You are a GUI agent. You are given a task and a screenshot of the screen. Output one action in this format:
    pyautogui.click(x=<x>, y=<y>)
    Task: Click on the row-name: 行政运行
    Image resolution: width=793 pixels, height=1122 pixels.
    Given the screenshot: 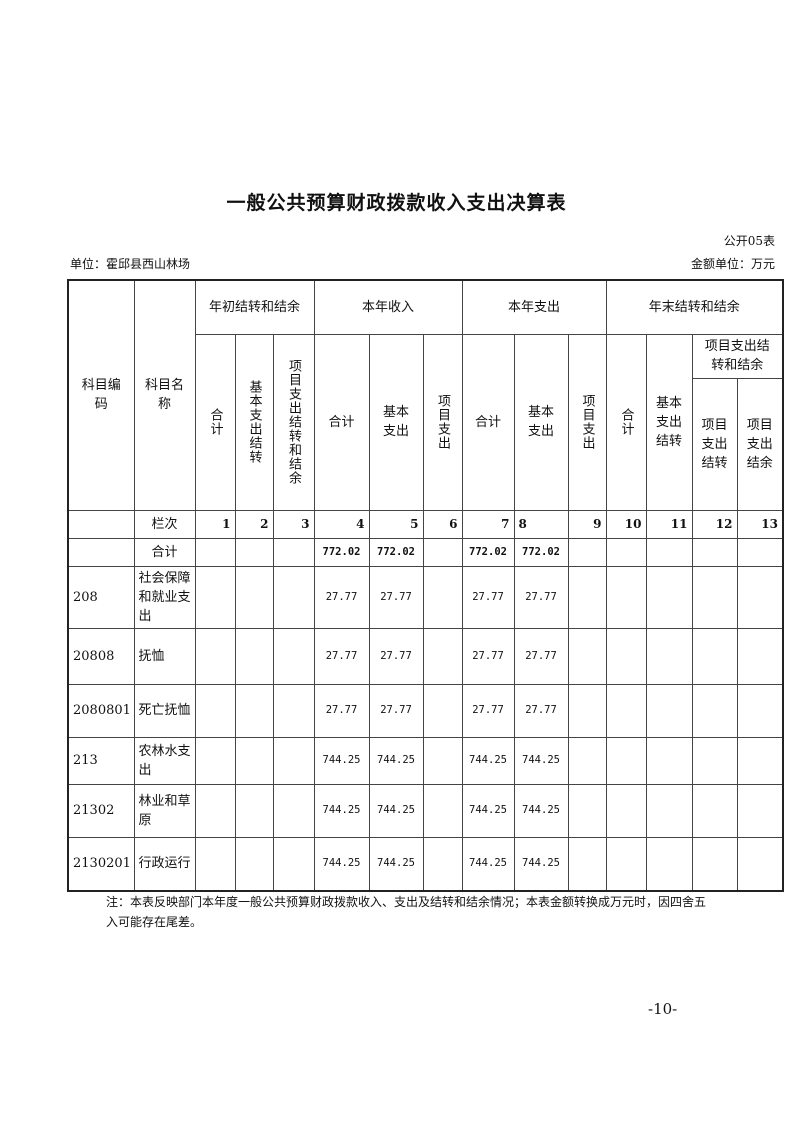 What is the action you would take?
    pyautogui.click(x=164, y=864)
    